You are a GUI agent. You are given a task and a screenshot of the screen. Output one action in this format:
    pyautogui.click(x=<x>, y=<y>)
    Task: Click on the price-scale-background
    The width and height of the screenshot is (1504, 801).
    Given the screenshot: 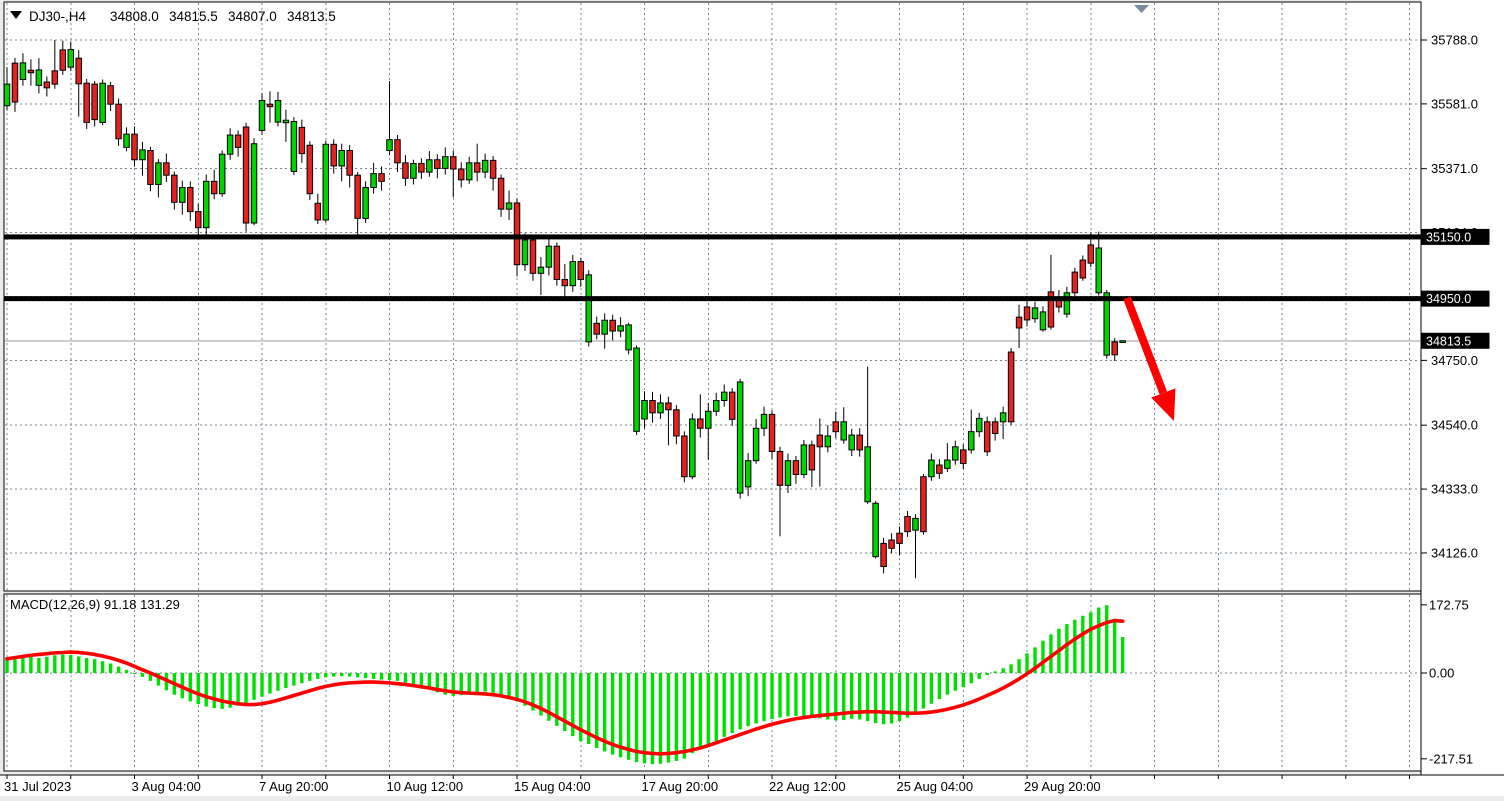 What is the action you would take?
    pyautogui.click(x=1462, y=387)
    